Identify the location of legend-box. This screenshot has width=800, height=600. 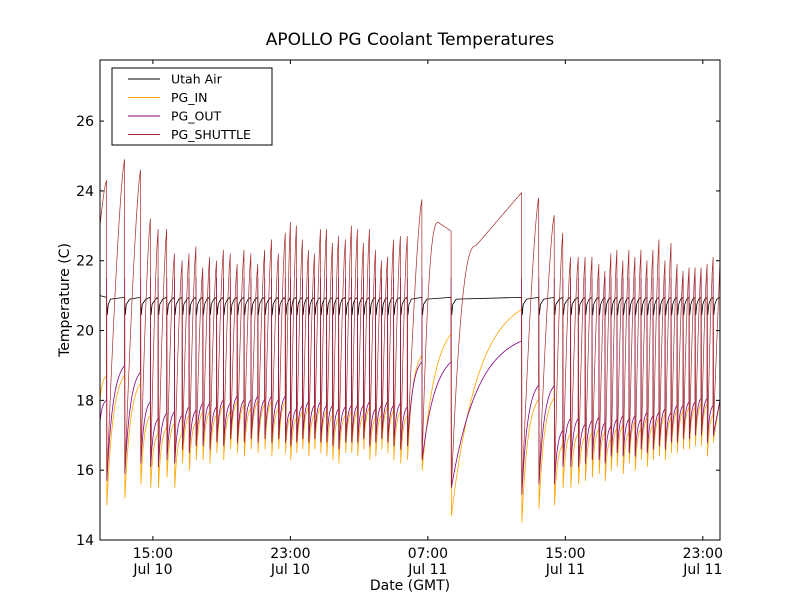
(192, 106).